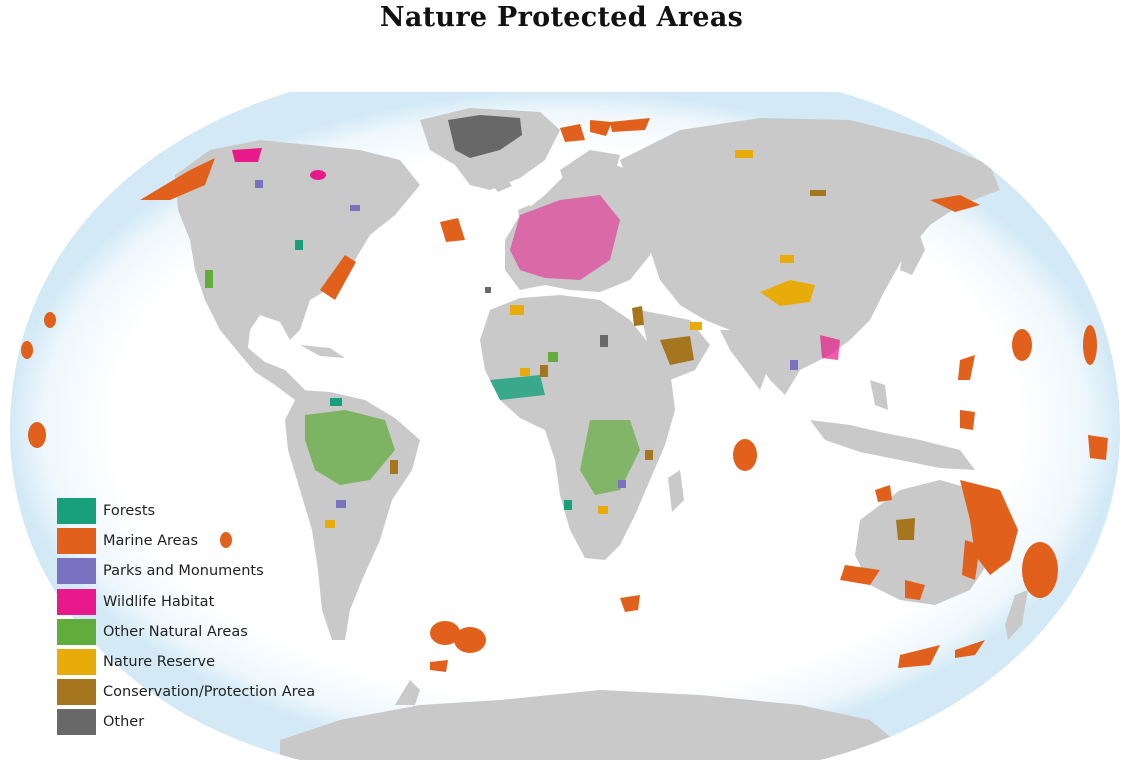  I want to click on indonesia, so click(892, 445).